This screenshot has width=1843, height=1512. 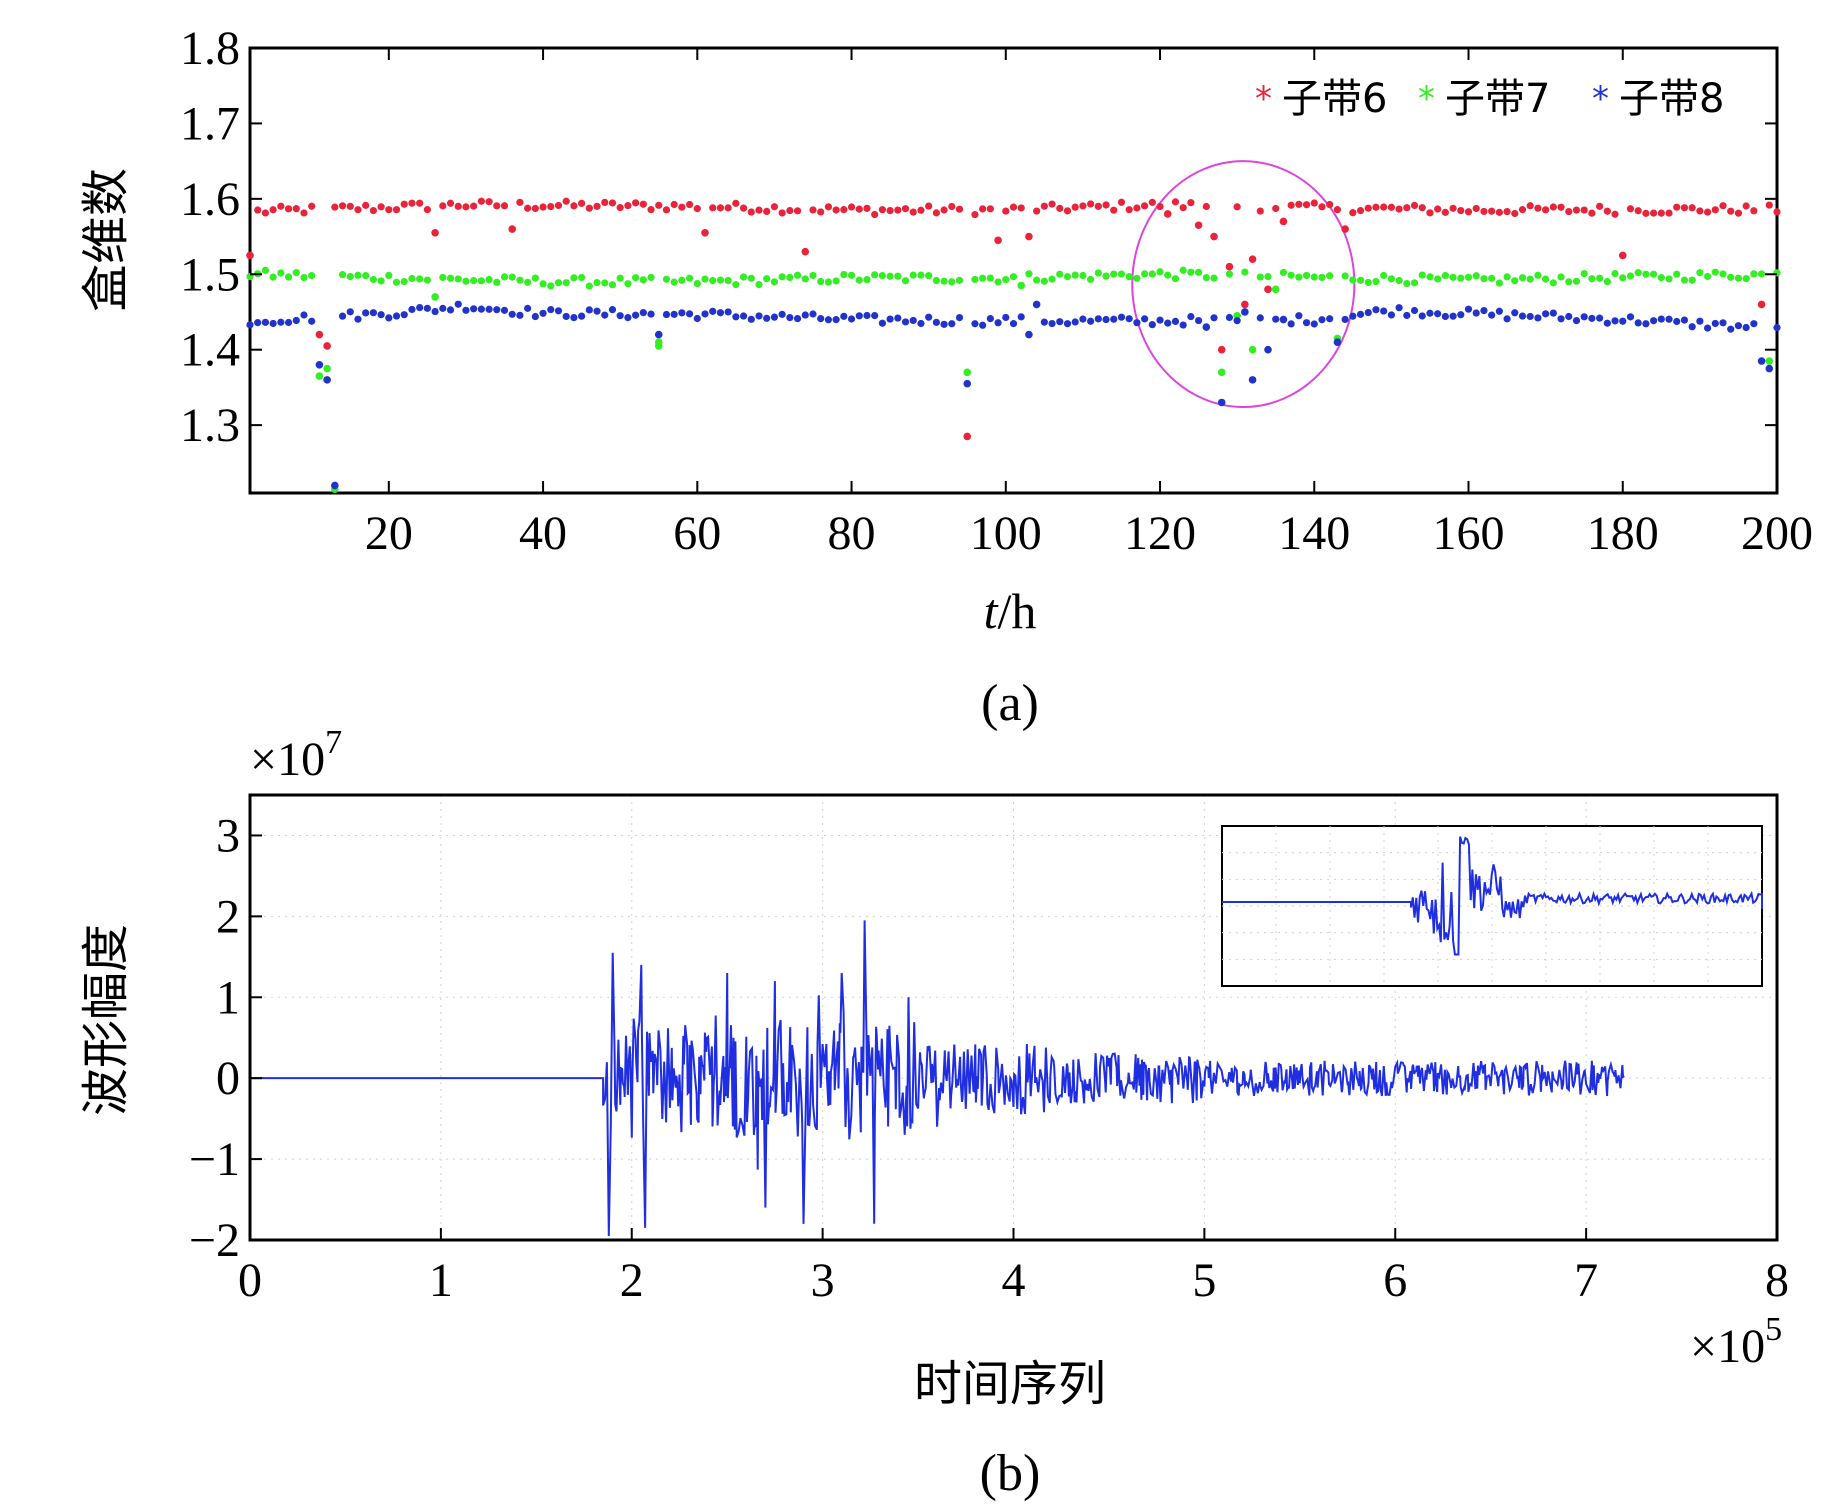 I want to click on inset-grid, so click(x=1492, y=906).